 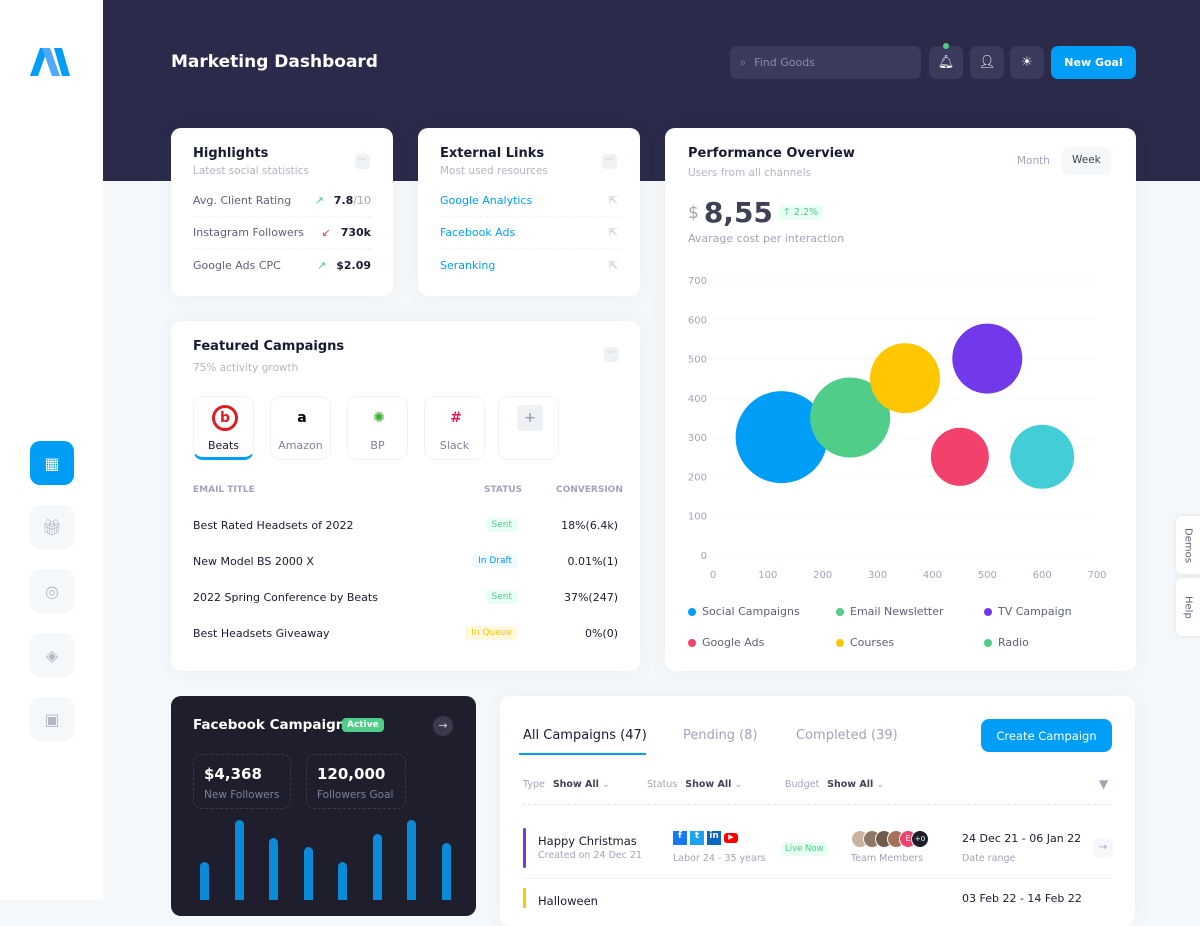 I want to click on sun-icon: ☀, so click(x=1027, y=62).